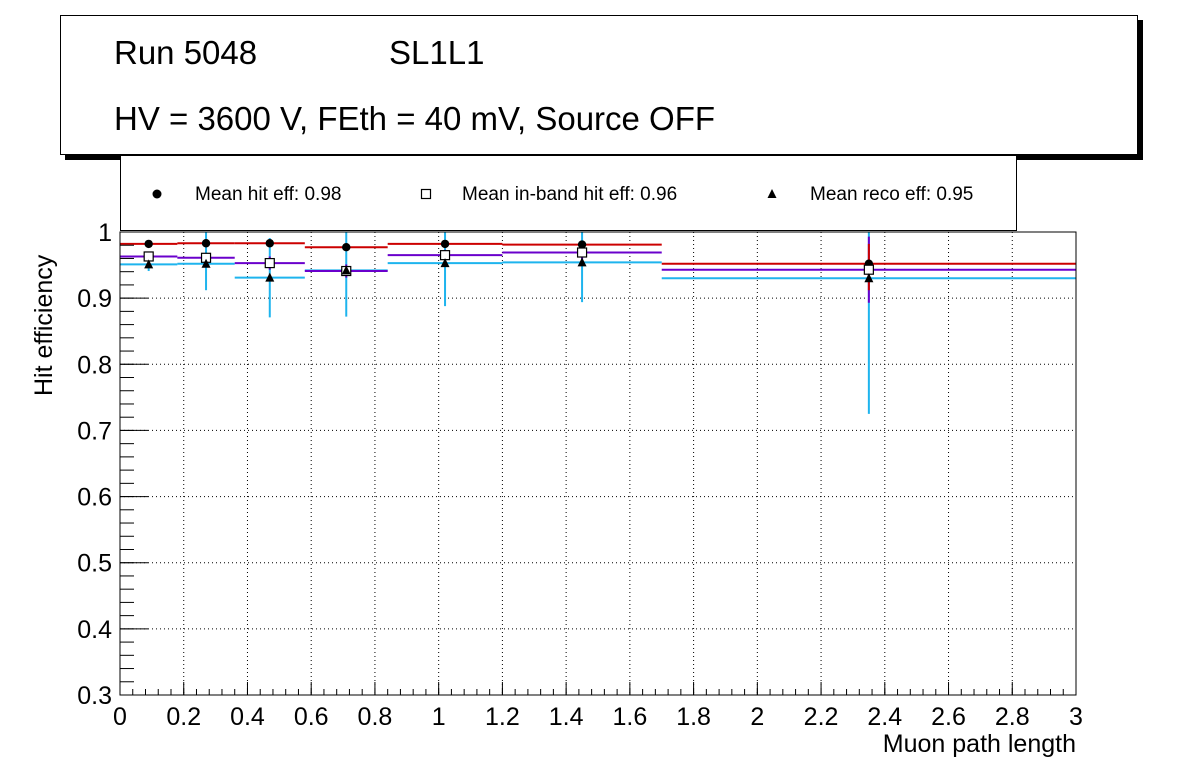  What do you see at coordinates (426, 194) in the screenshot?
I see `legend-marker-inband` at bounding box center [426, 194].